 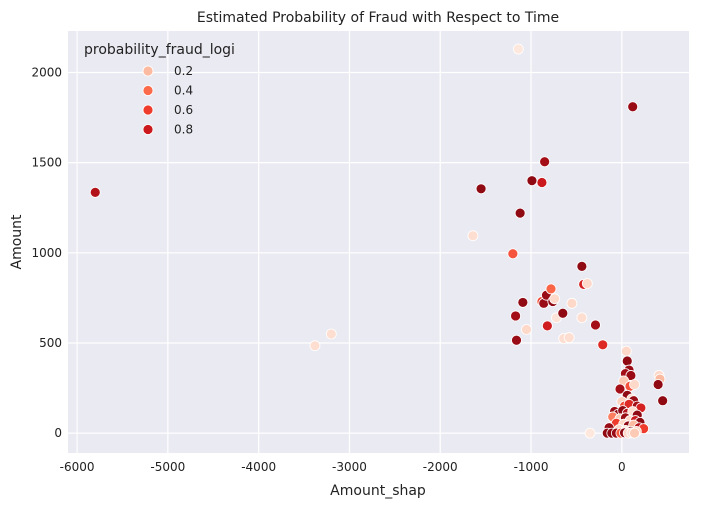 I want to click on y-tick-label: 500, so click(x=50, y=343).